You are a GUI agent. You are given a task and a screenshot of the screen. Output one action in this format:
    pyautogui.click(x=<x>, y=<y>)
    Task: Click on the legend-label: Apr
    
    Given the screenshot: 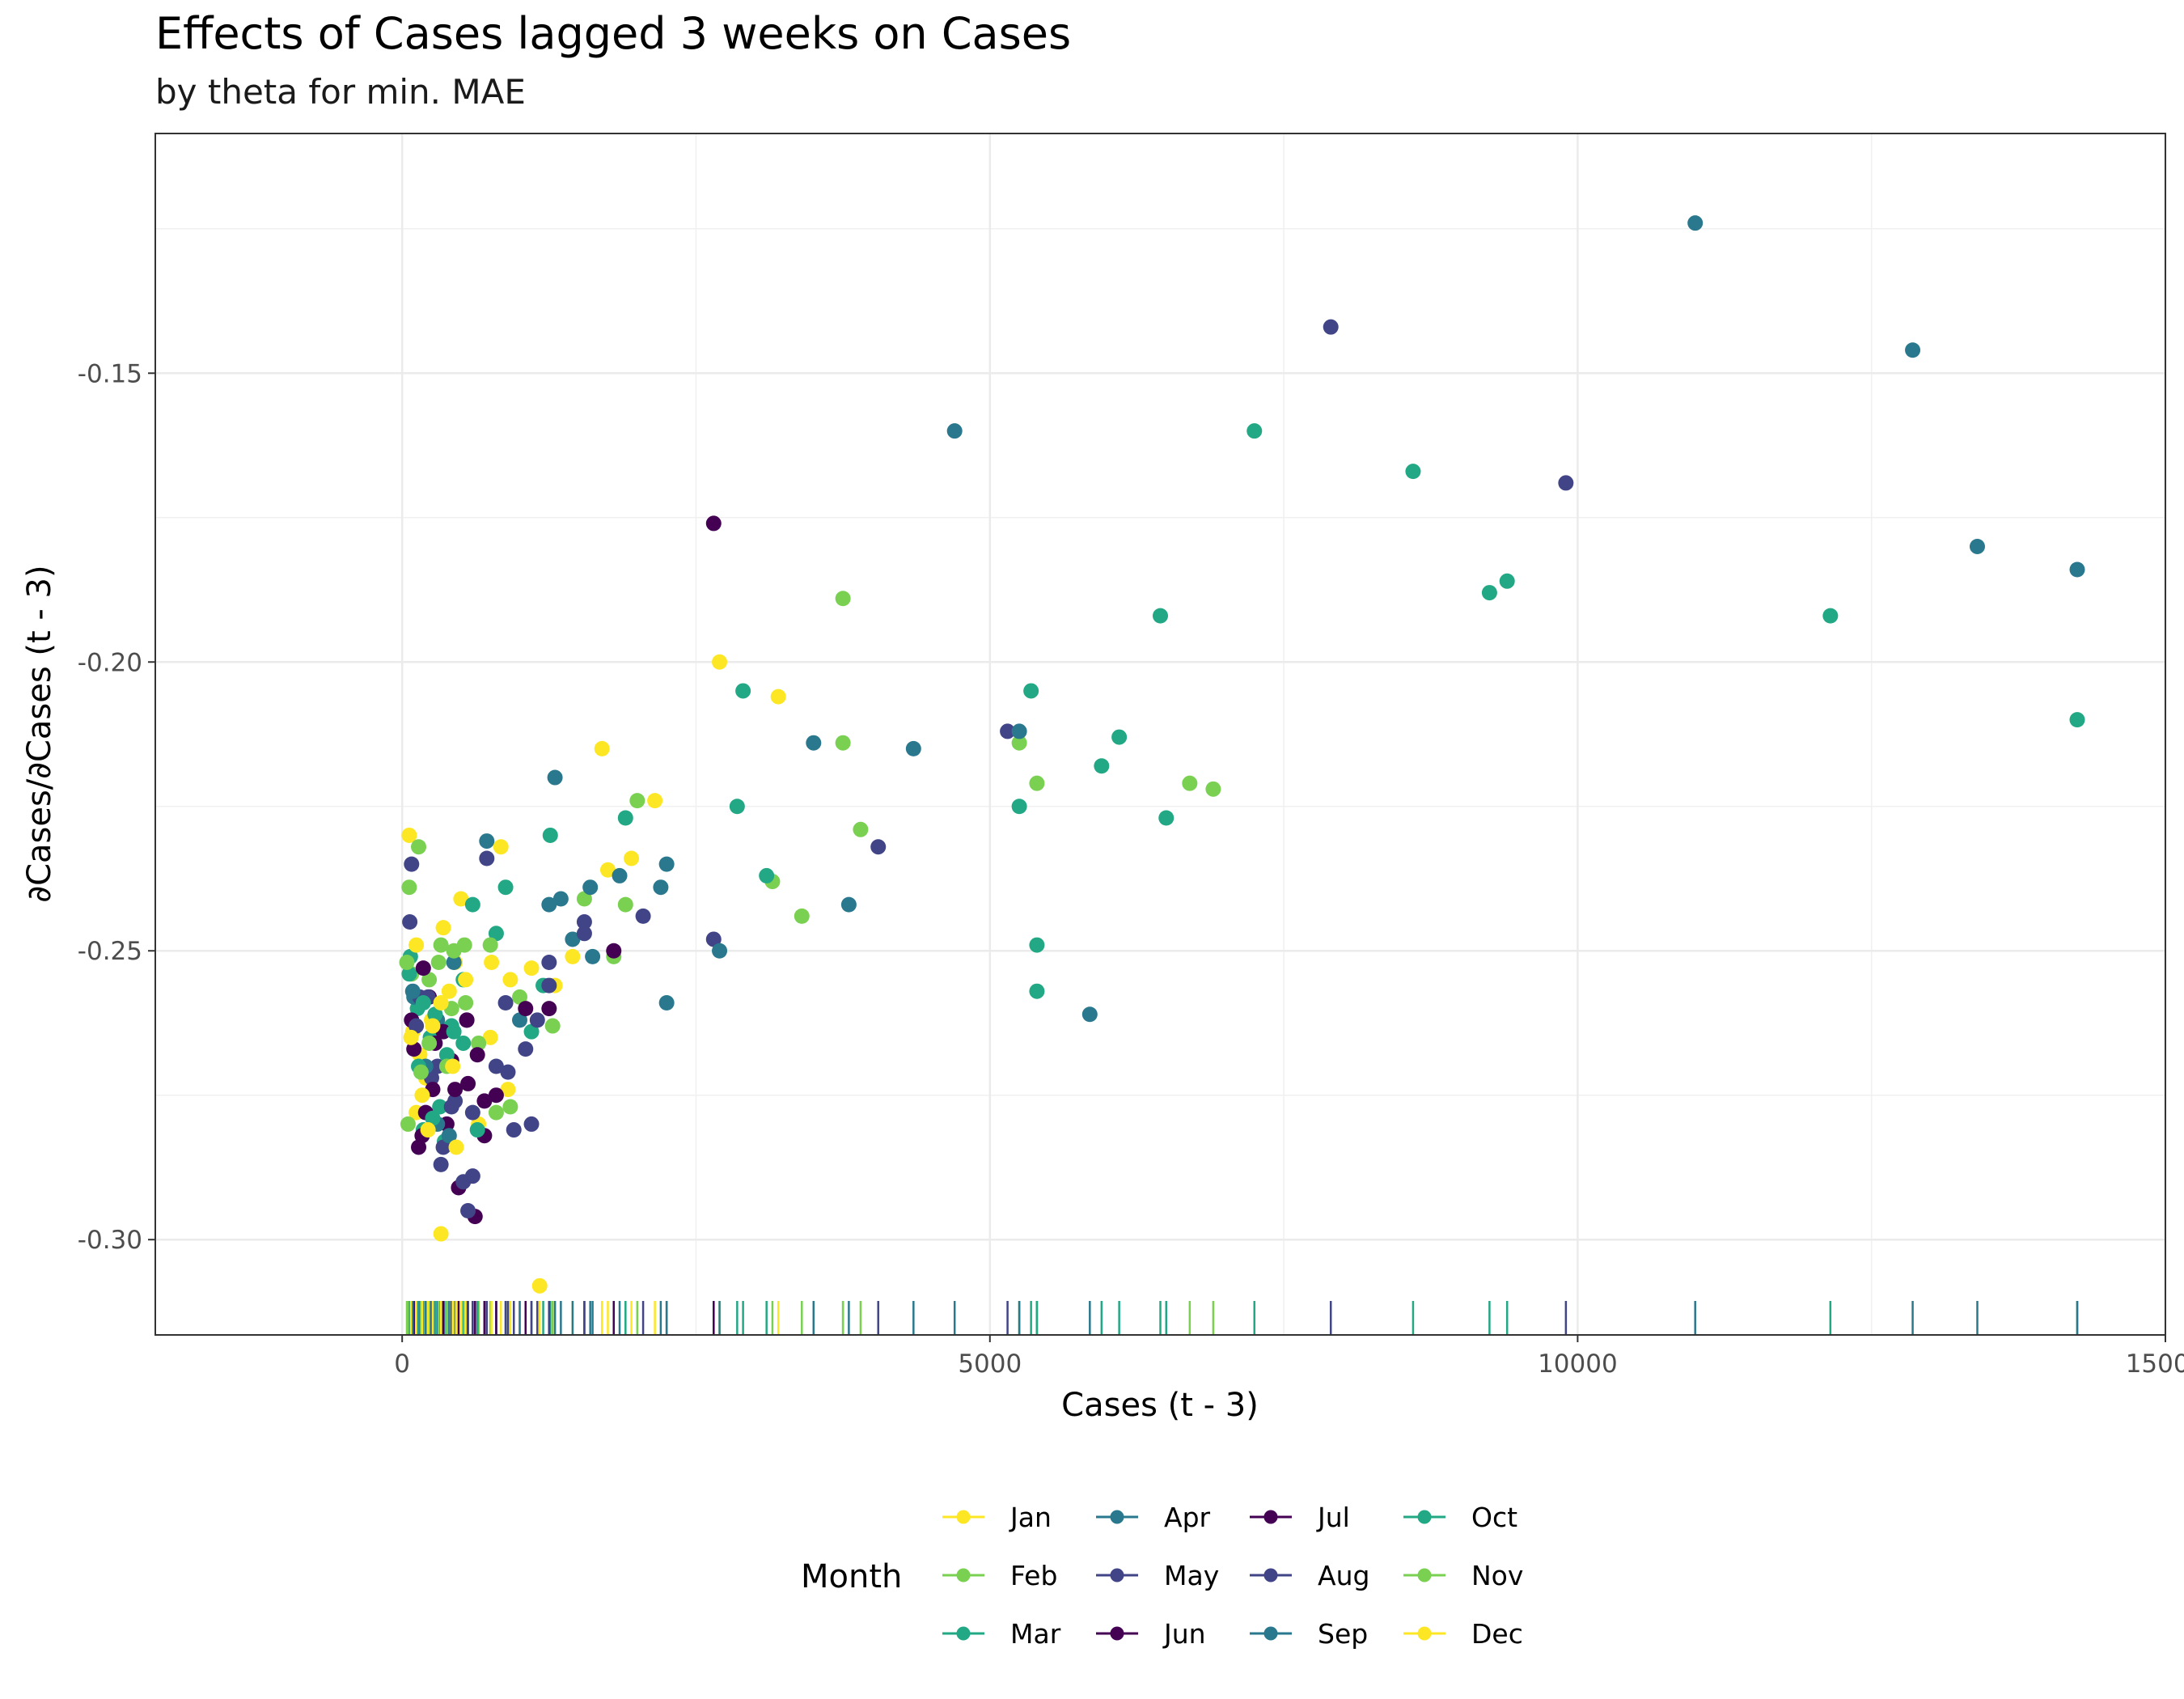 What is the action you would take?
    pyautogui.click(x=1187, y=1517)
    